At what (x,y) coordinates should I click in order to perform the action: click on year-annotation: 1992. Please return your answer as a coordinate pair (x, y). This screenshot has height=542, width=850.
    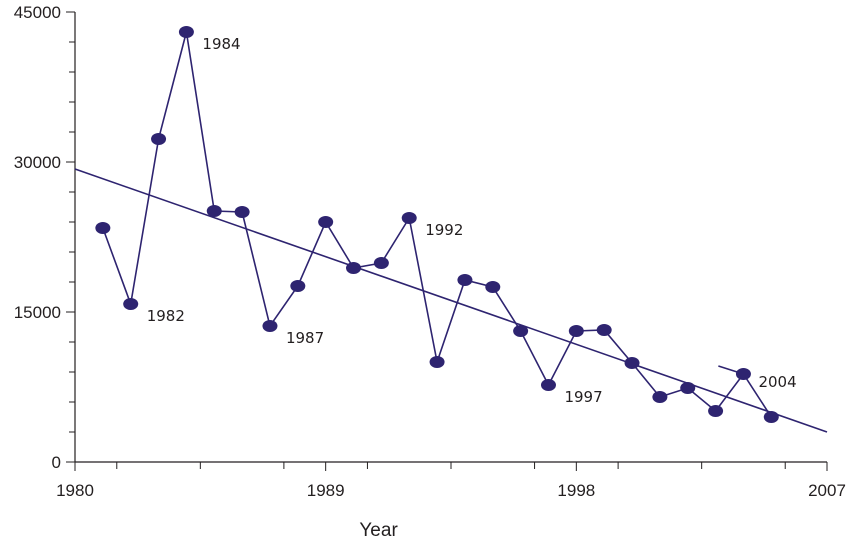
    Looking at the image, I should click on (444, 230).